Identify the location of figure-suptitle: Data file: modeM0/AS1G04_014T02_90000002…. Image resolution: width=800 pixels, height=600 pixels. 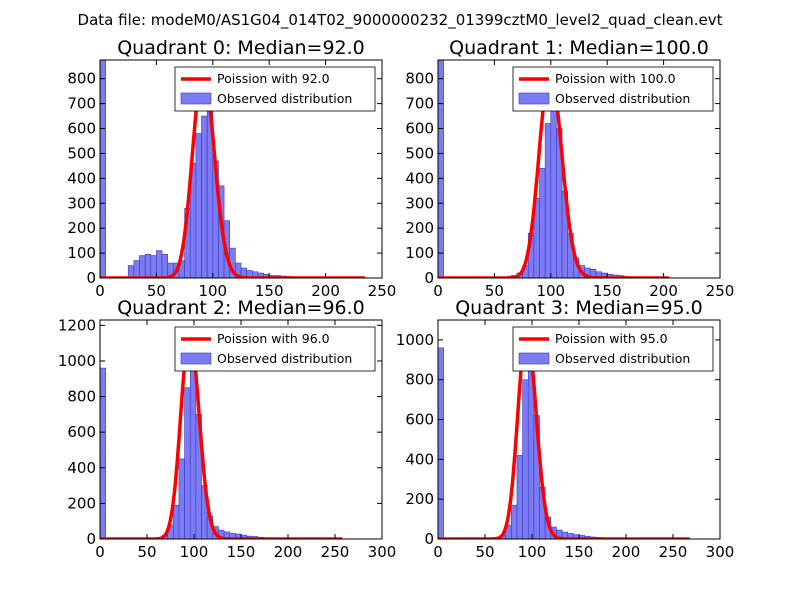
(400, 20).